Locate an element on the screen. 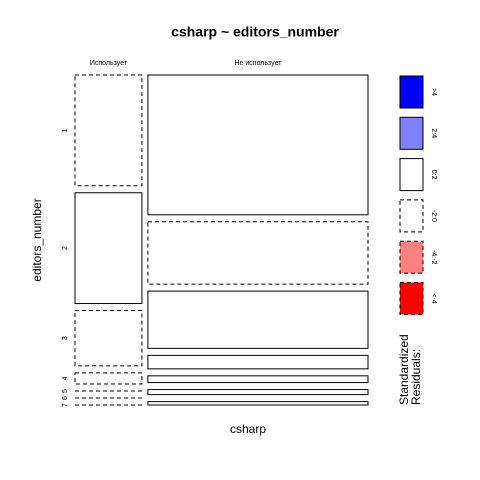 The height and width of the screenshot is (480, 480). legend-title: Standardized is located at coordinates (404, 369).